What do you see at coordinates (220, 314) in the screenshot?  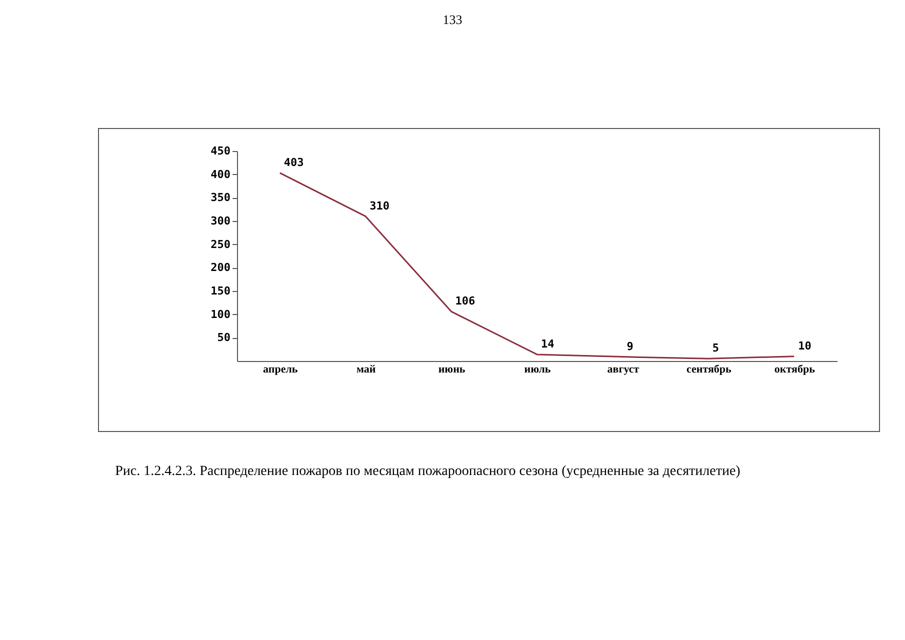 I see `y-tick-label: 100` at bounding box center [220, 314].